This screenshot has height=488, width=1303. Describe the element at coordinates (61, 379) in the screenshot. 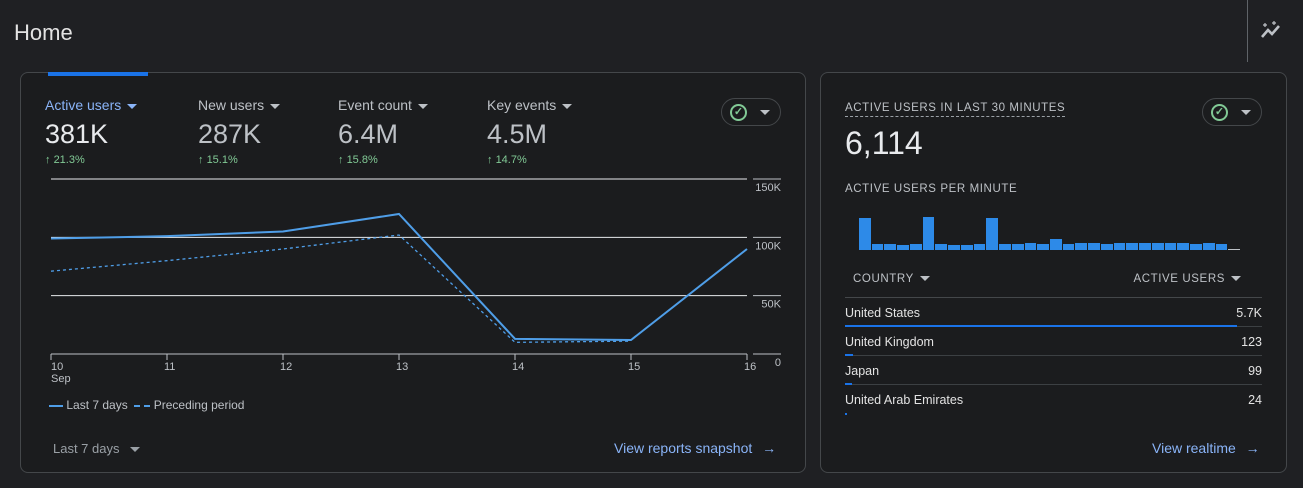

I see `x-sublabel: Sep` at that location.